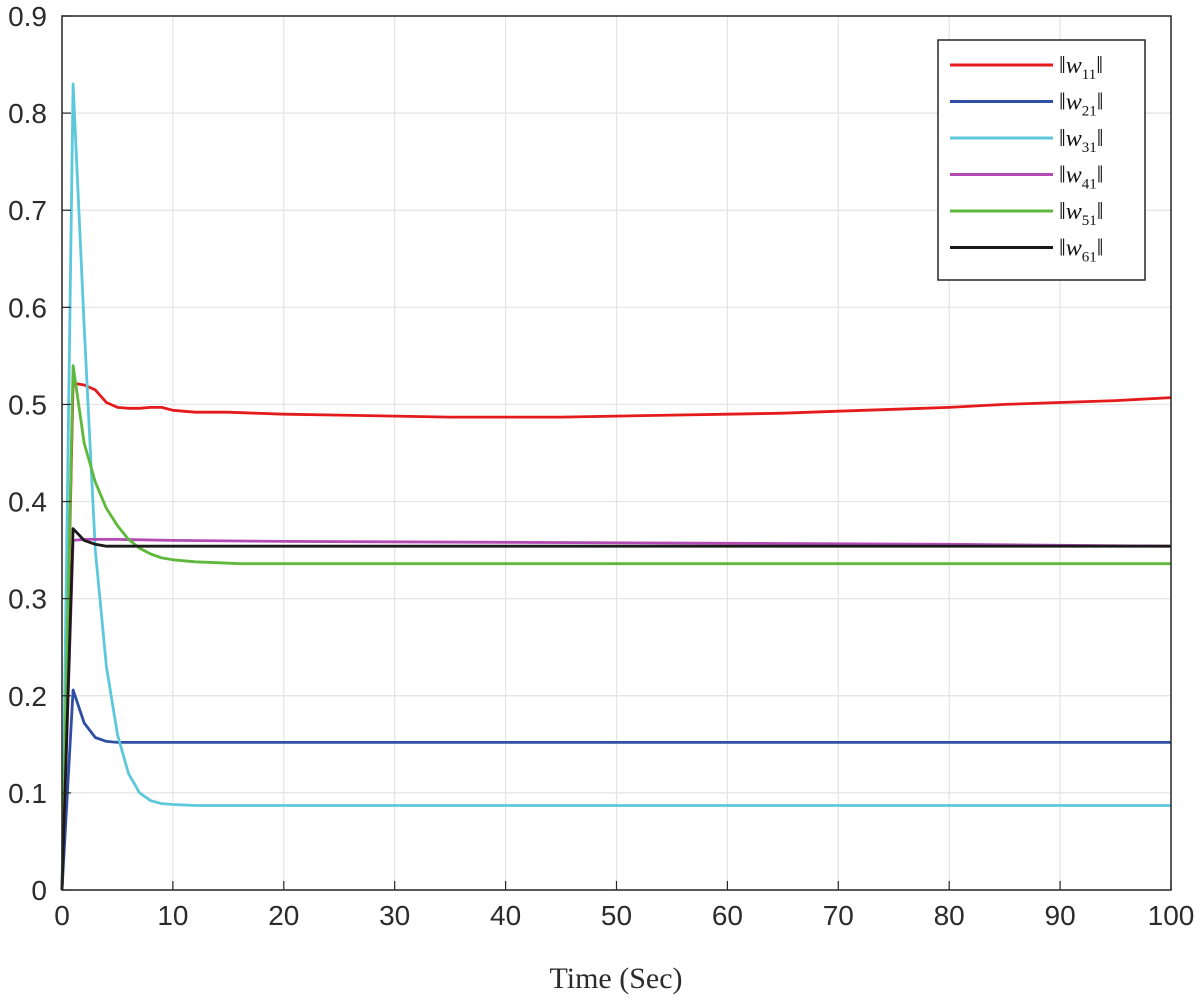  What do you see at coordinates (1027, 141) in the screenshot?
I see `legend-item: ‖w31‖` at bounding box center [1027, 141].